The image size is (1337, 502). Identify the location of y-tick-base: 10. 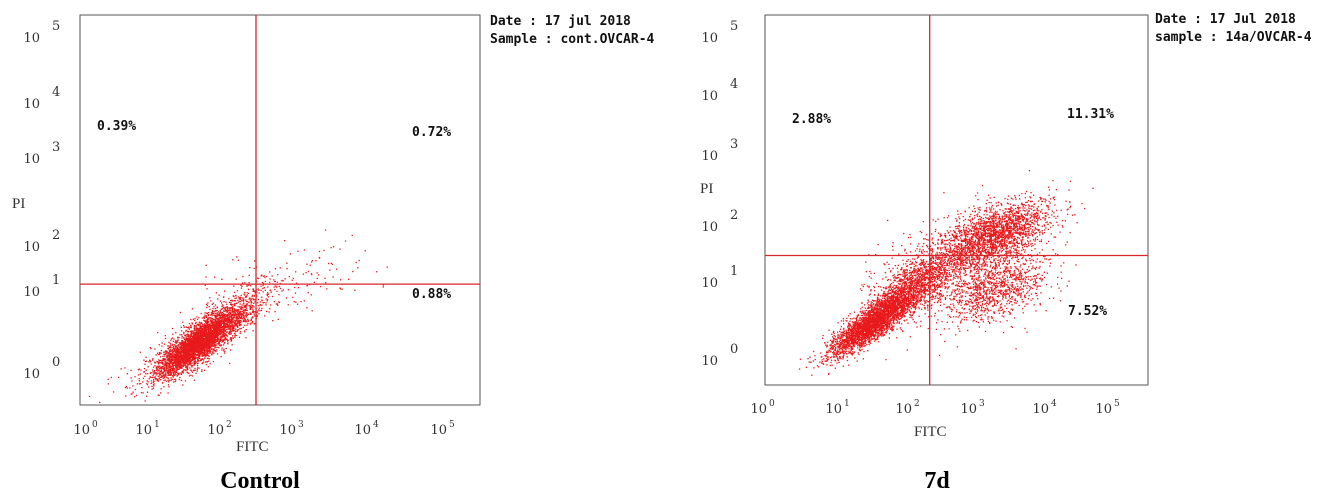
(31, 104).